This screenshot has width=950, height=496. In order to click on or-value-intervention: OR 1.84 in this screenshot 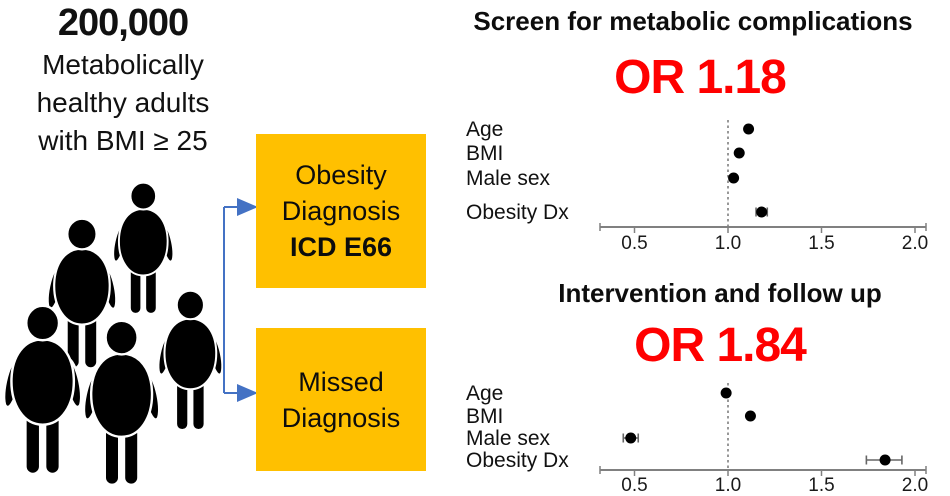, I will do `click(720, 345)`.